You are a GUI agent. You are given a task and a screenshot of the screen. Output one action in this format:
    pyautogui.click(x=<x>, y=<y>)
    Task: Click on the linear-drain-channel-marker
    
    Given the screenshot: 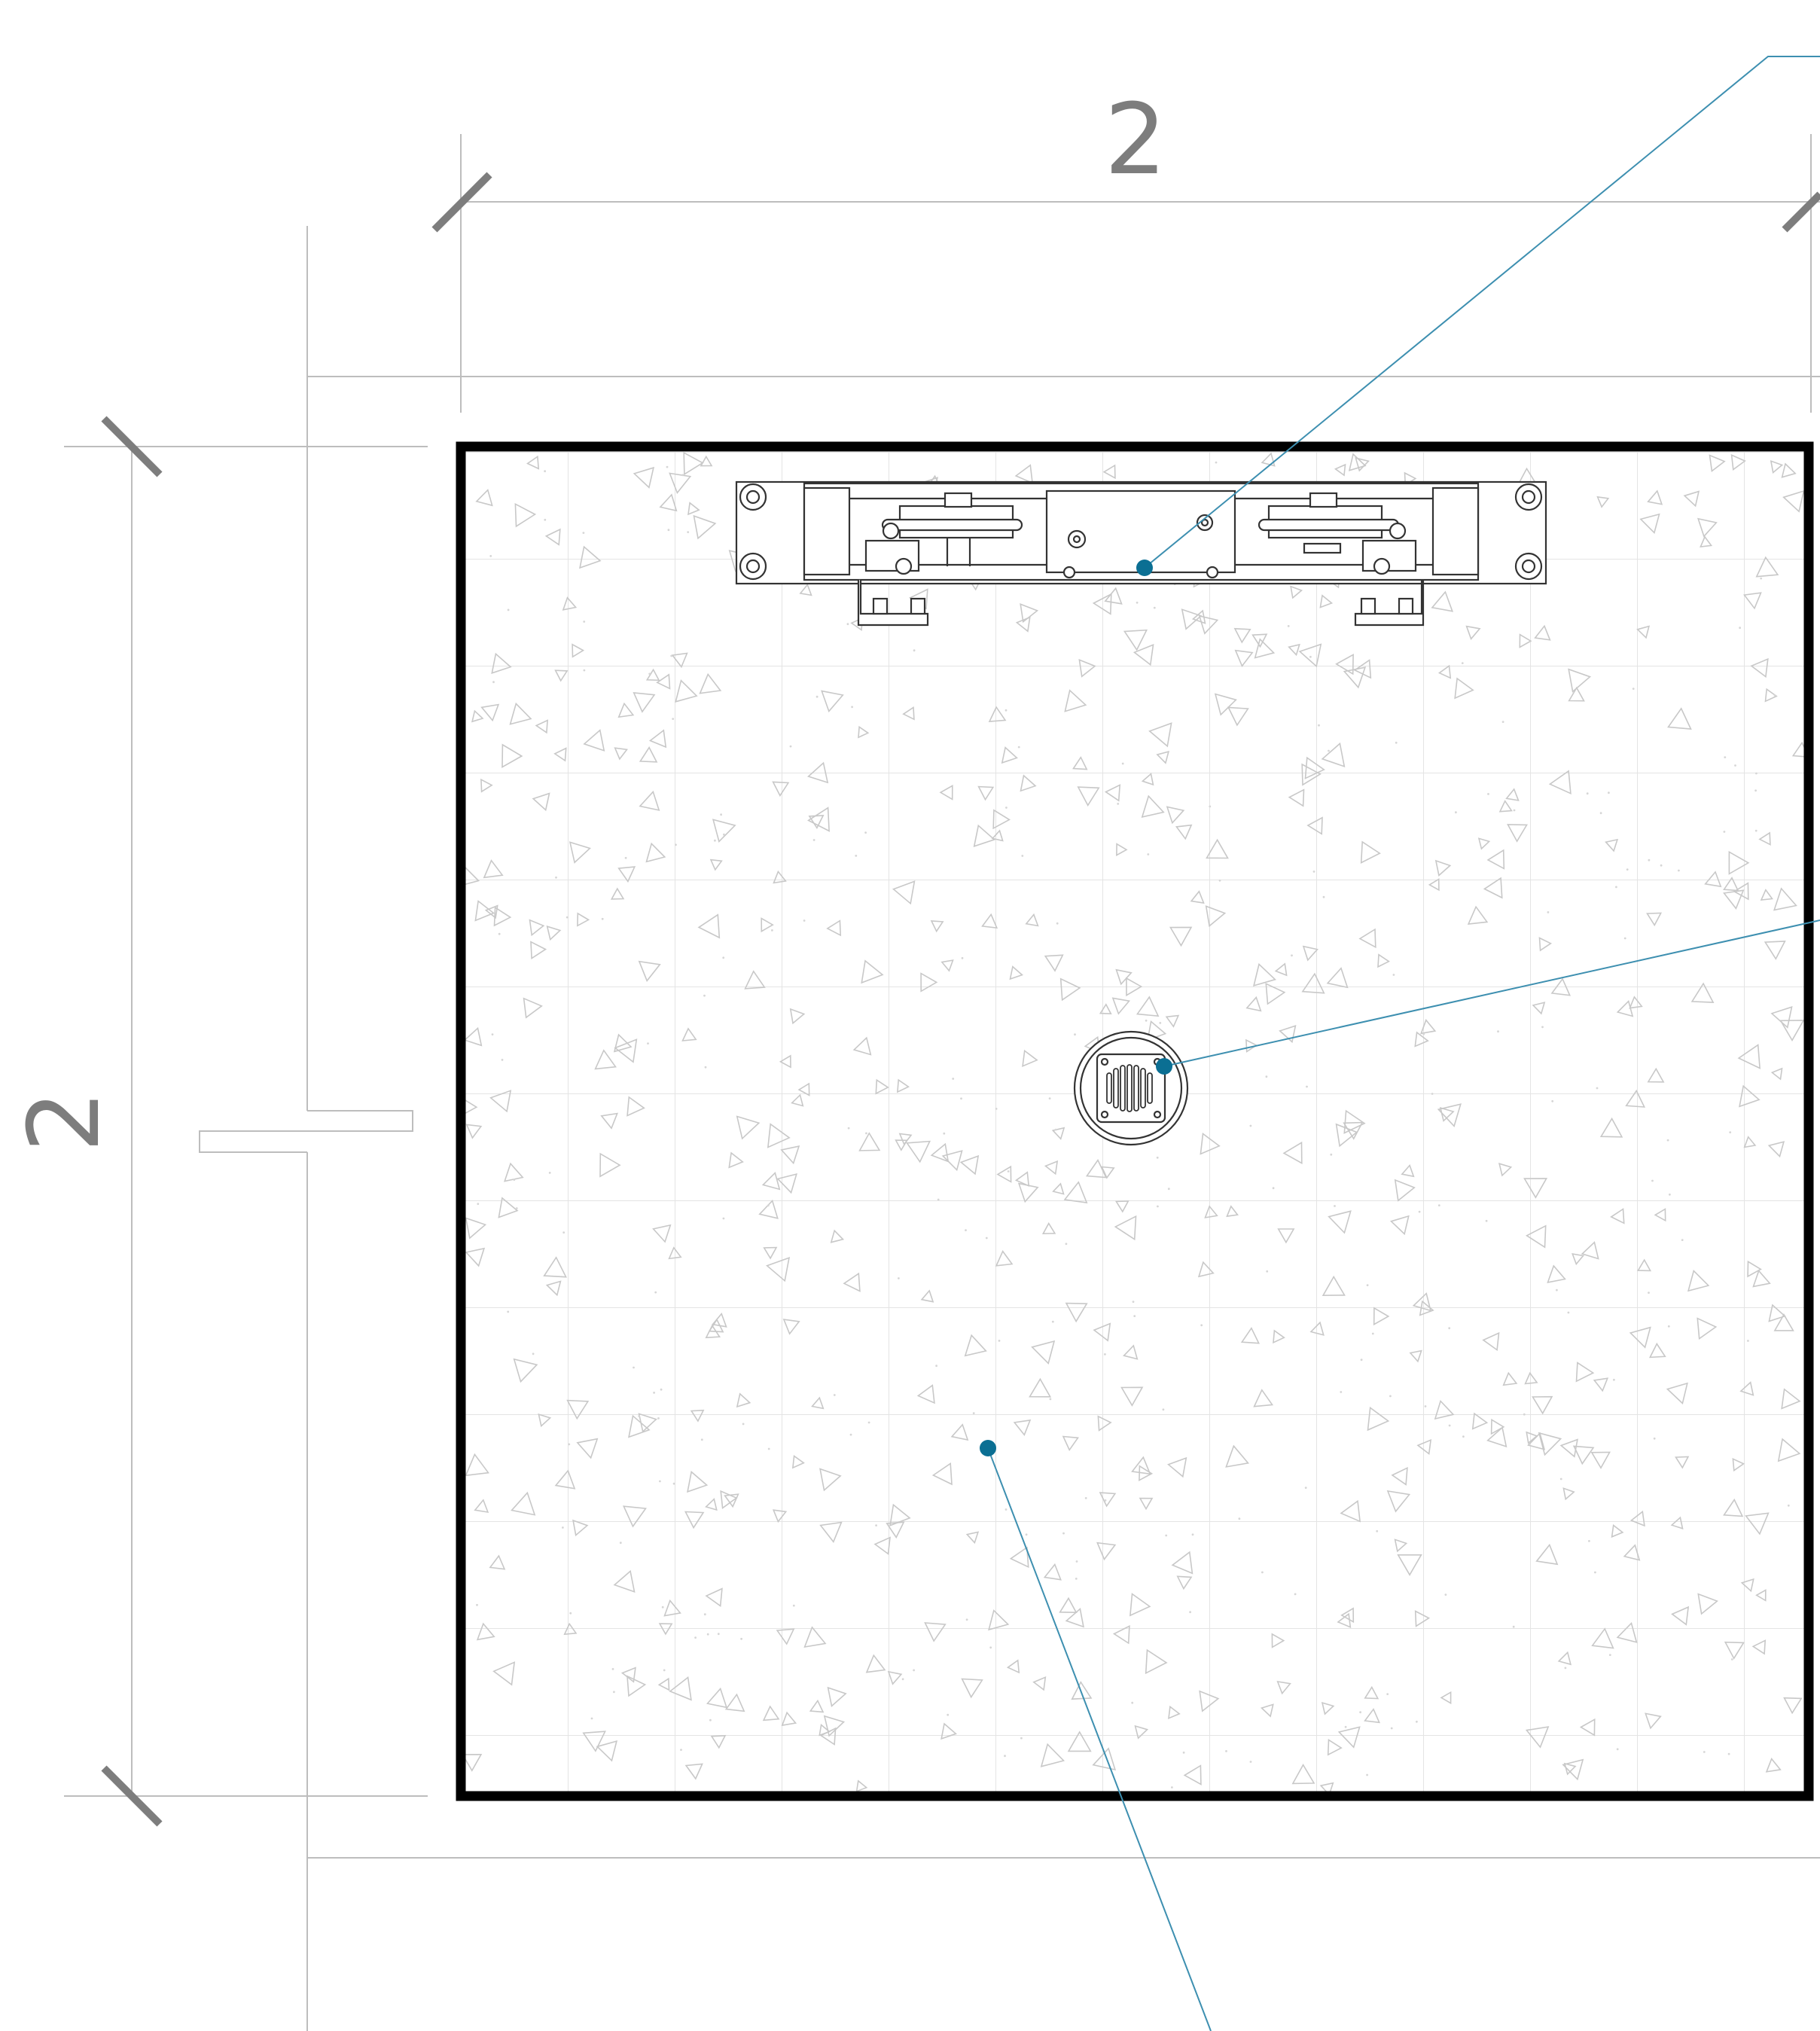 What is the action you would take?
    pyautogui.click(x=1144, y=568)
    